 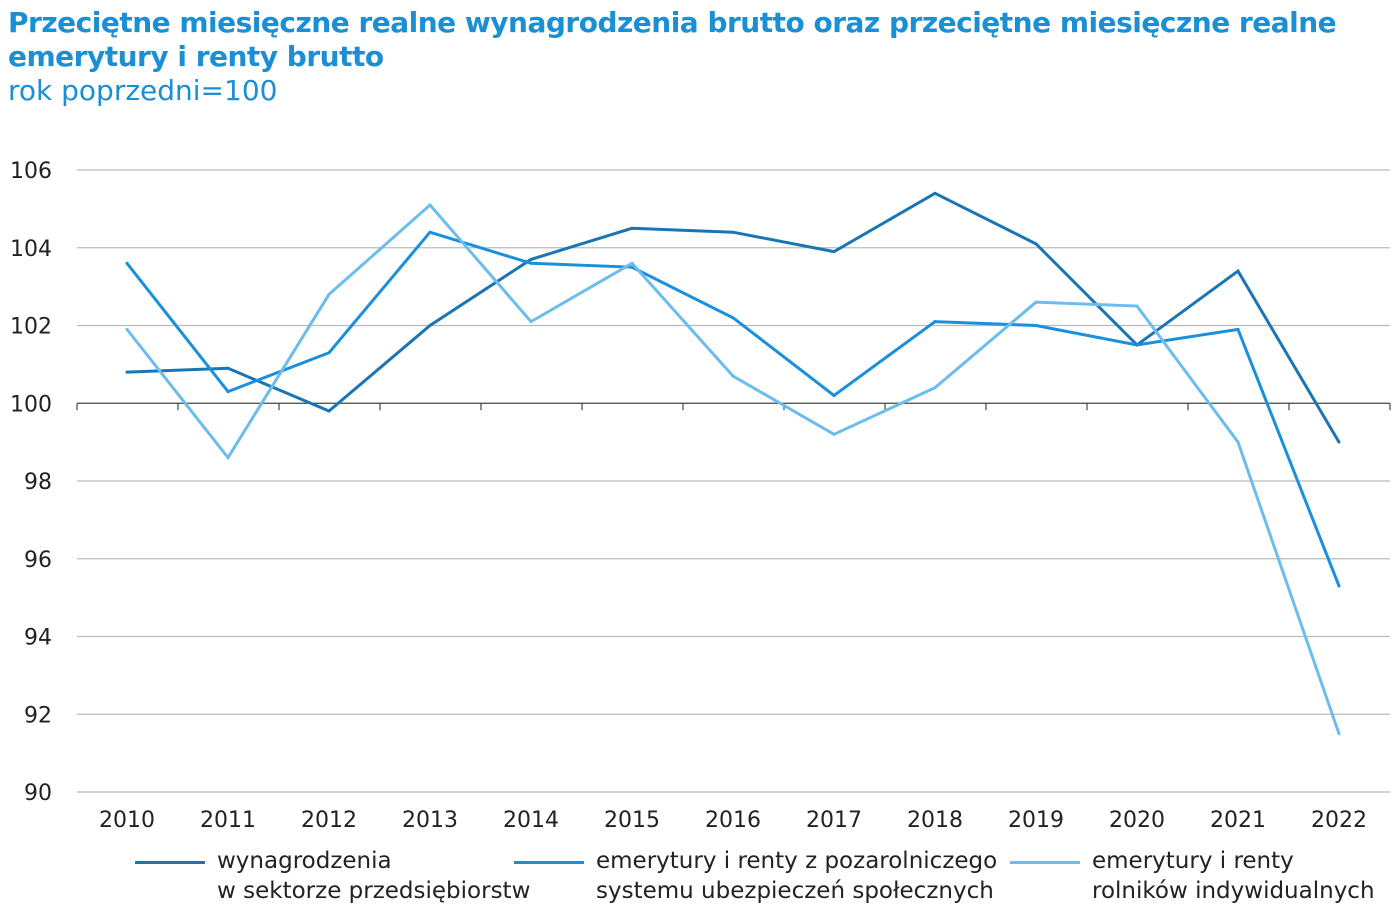 I want to click on legend-label-line: emerytury i renty, so click(x=1193, y=861).